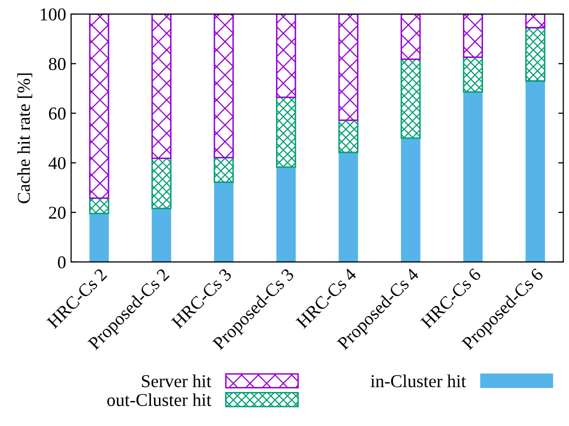 The width and height of the screenshot is (569, 426). I want to click on y-tick-label: 60, so click(57, 113).